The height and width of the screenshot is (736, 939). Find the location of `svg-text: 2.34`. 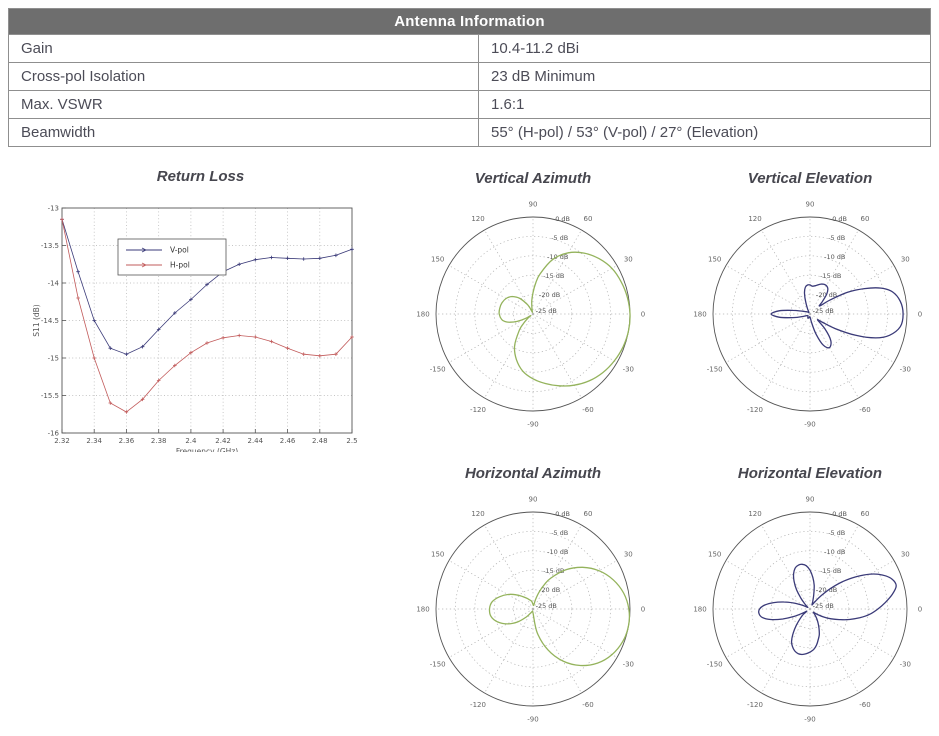

svg-text: 2.34 is located at coordinates (94, 441).